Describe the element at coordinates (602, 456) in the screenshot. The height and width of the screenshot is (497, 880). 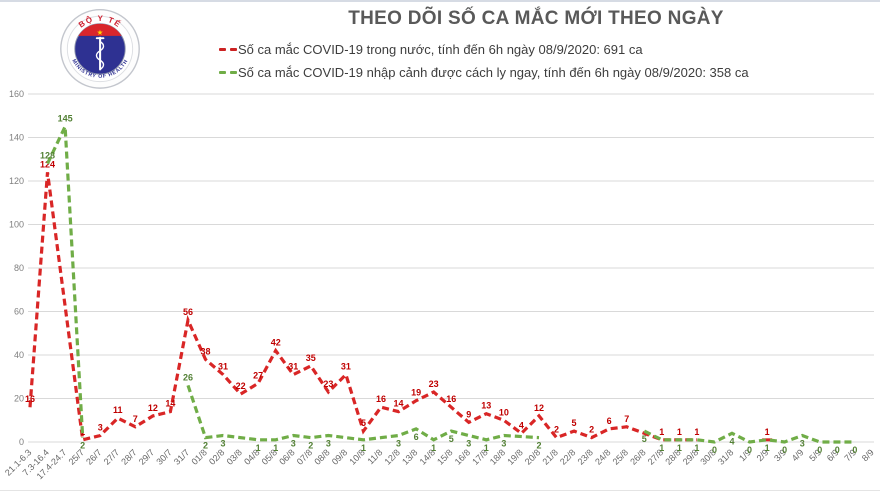
I see `x-tick-label: 24/8` at that location.